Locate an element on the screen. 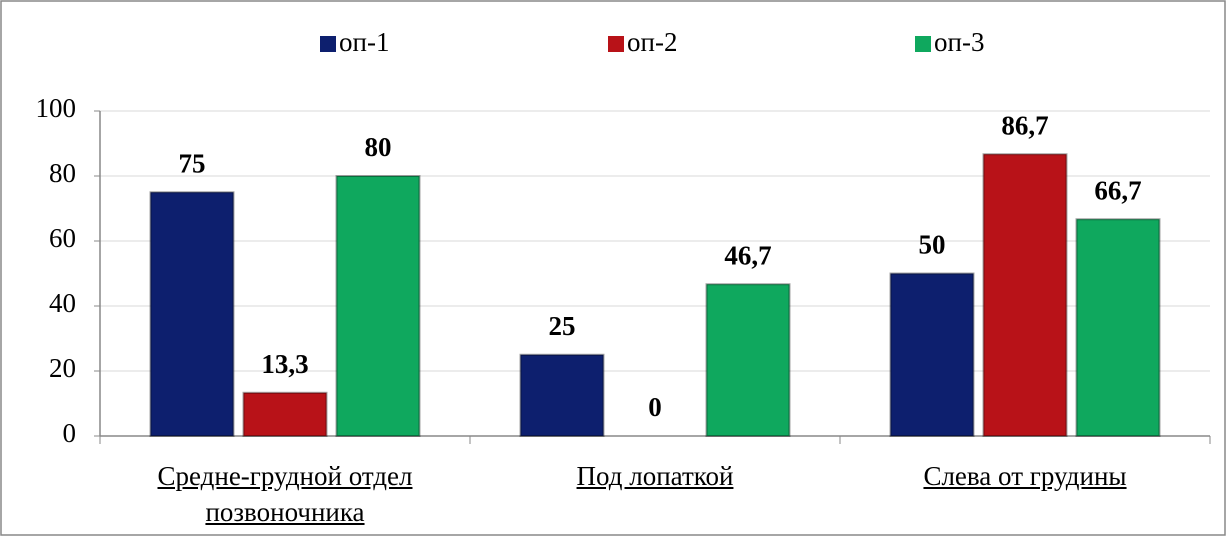 This screenshot has height=537, width=1227. data-label: 25 is located at coordinates (562, 326).